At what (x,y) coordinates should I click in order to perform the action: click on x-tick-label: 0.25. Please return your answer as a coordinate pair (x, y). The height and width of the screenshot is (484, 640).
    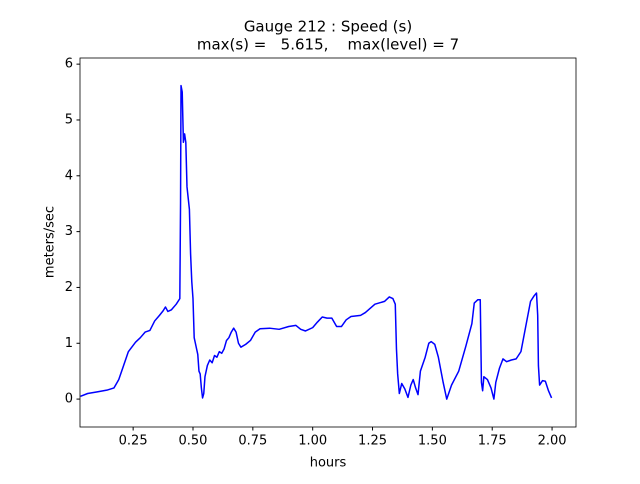
    Looking at the image, I should click on (133, 441).